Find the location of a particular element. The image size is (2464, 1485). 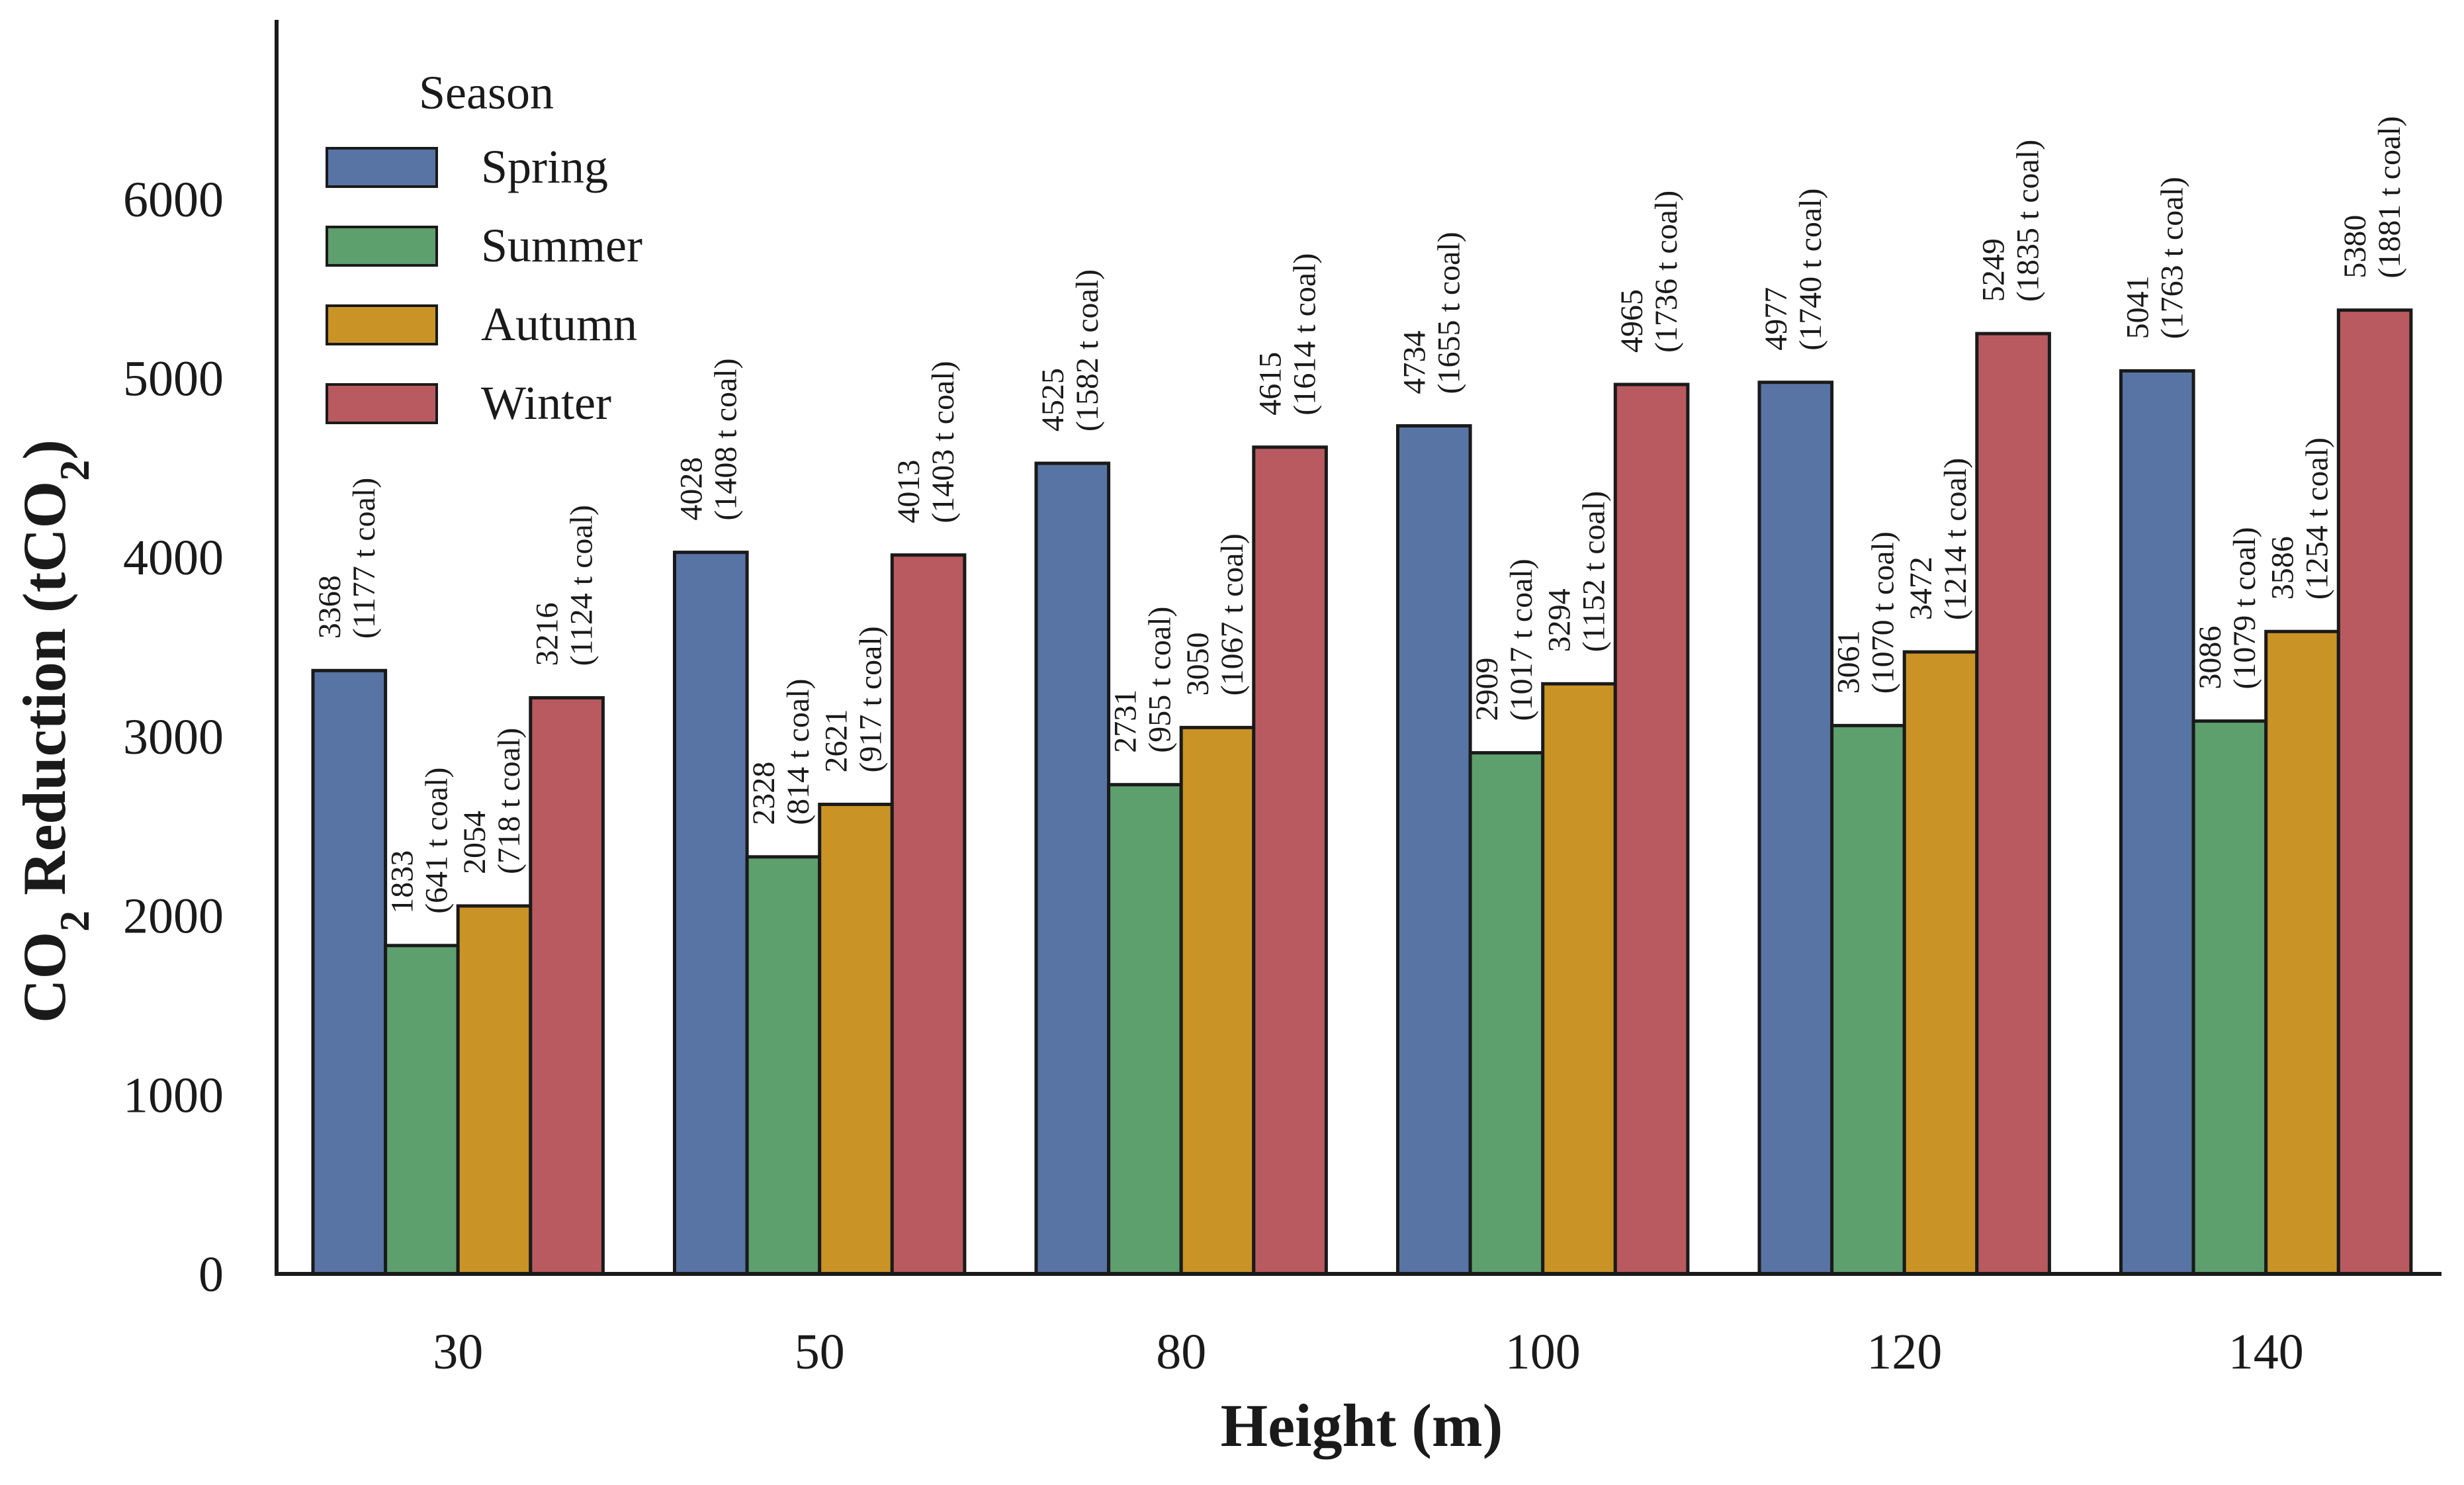

bar-label: 1833 (641 t coal) is located at coordinates (419, 841).